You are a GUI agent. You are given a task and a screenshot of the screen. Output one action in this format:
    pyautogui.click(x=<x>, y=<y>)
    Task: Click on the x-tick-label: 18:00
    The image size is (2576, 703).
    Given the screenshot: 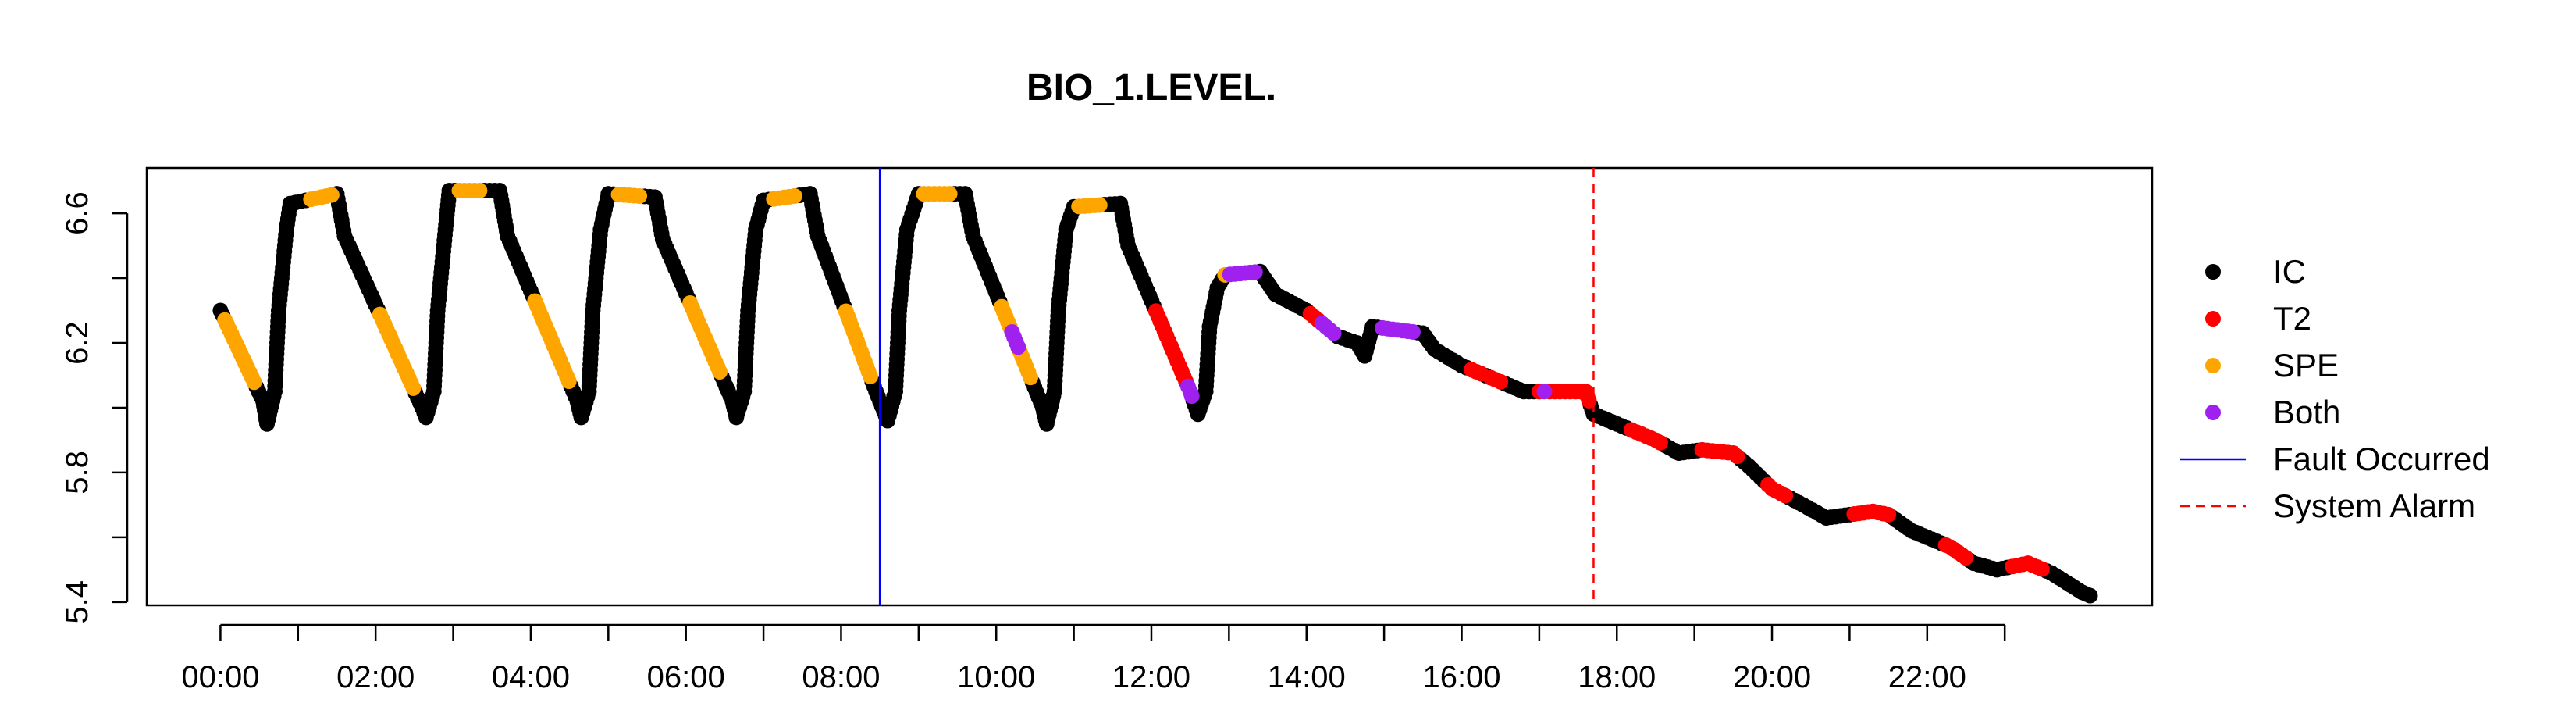 What is the action you would take?
    pyautogui.click(x=1617, y=677)
    